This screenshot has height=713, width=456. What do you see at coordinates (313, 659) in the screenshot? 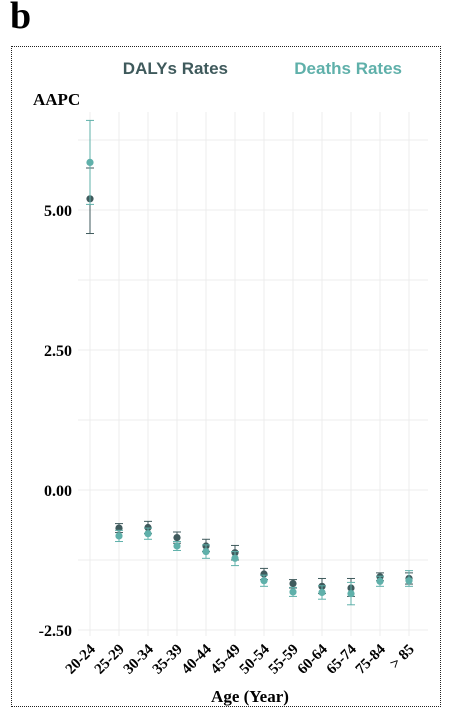
I see `x-tick-label: 60-64` at bounding box center [313, 659].